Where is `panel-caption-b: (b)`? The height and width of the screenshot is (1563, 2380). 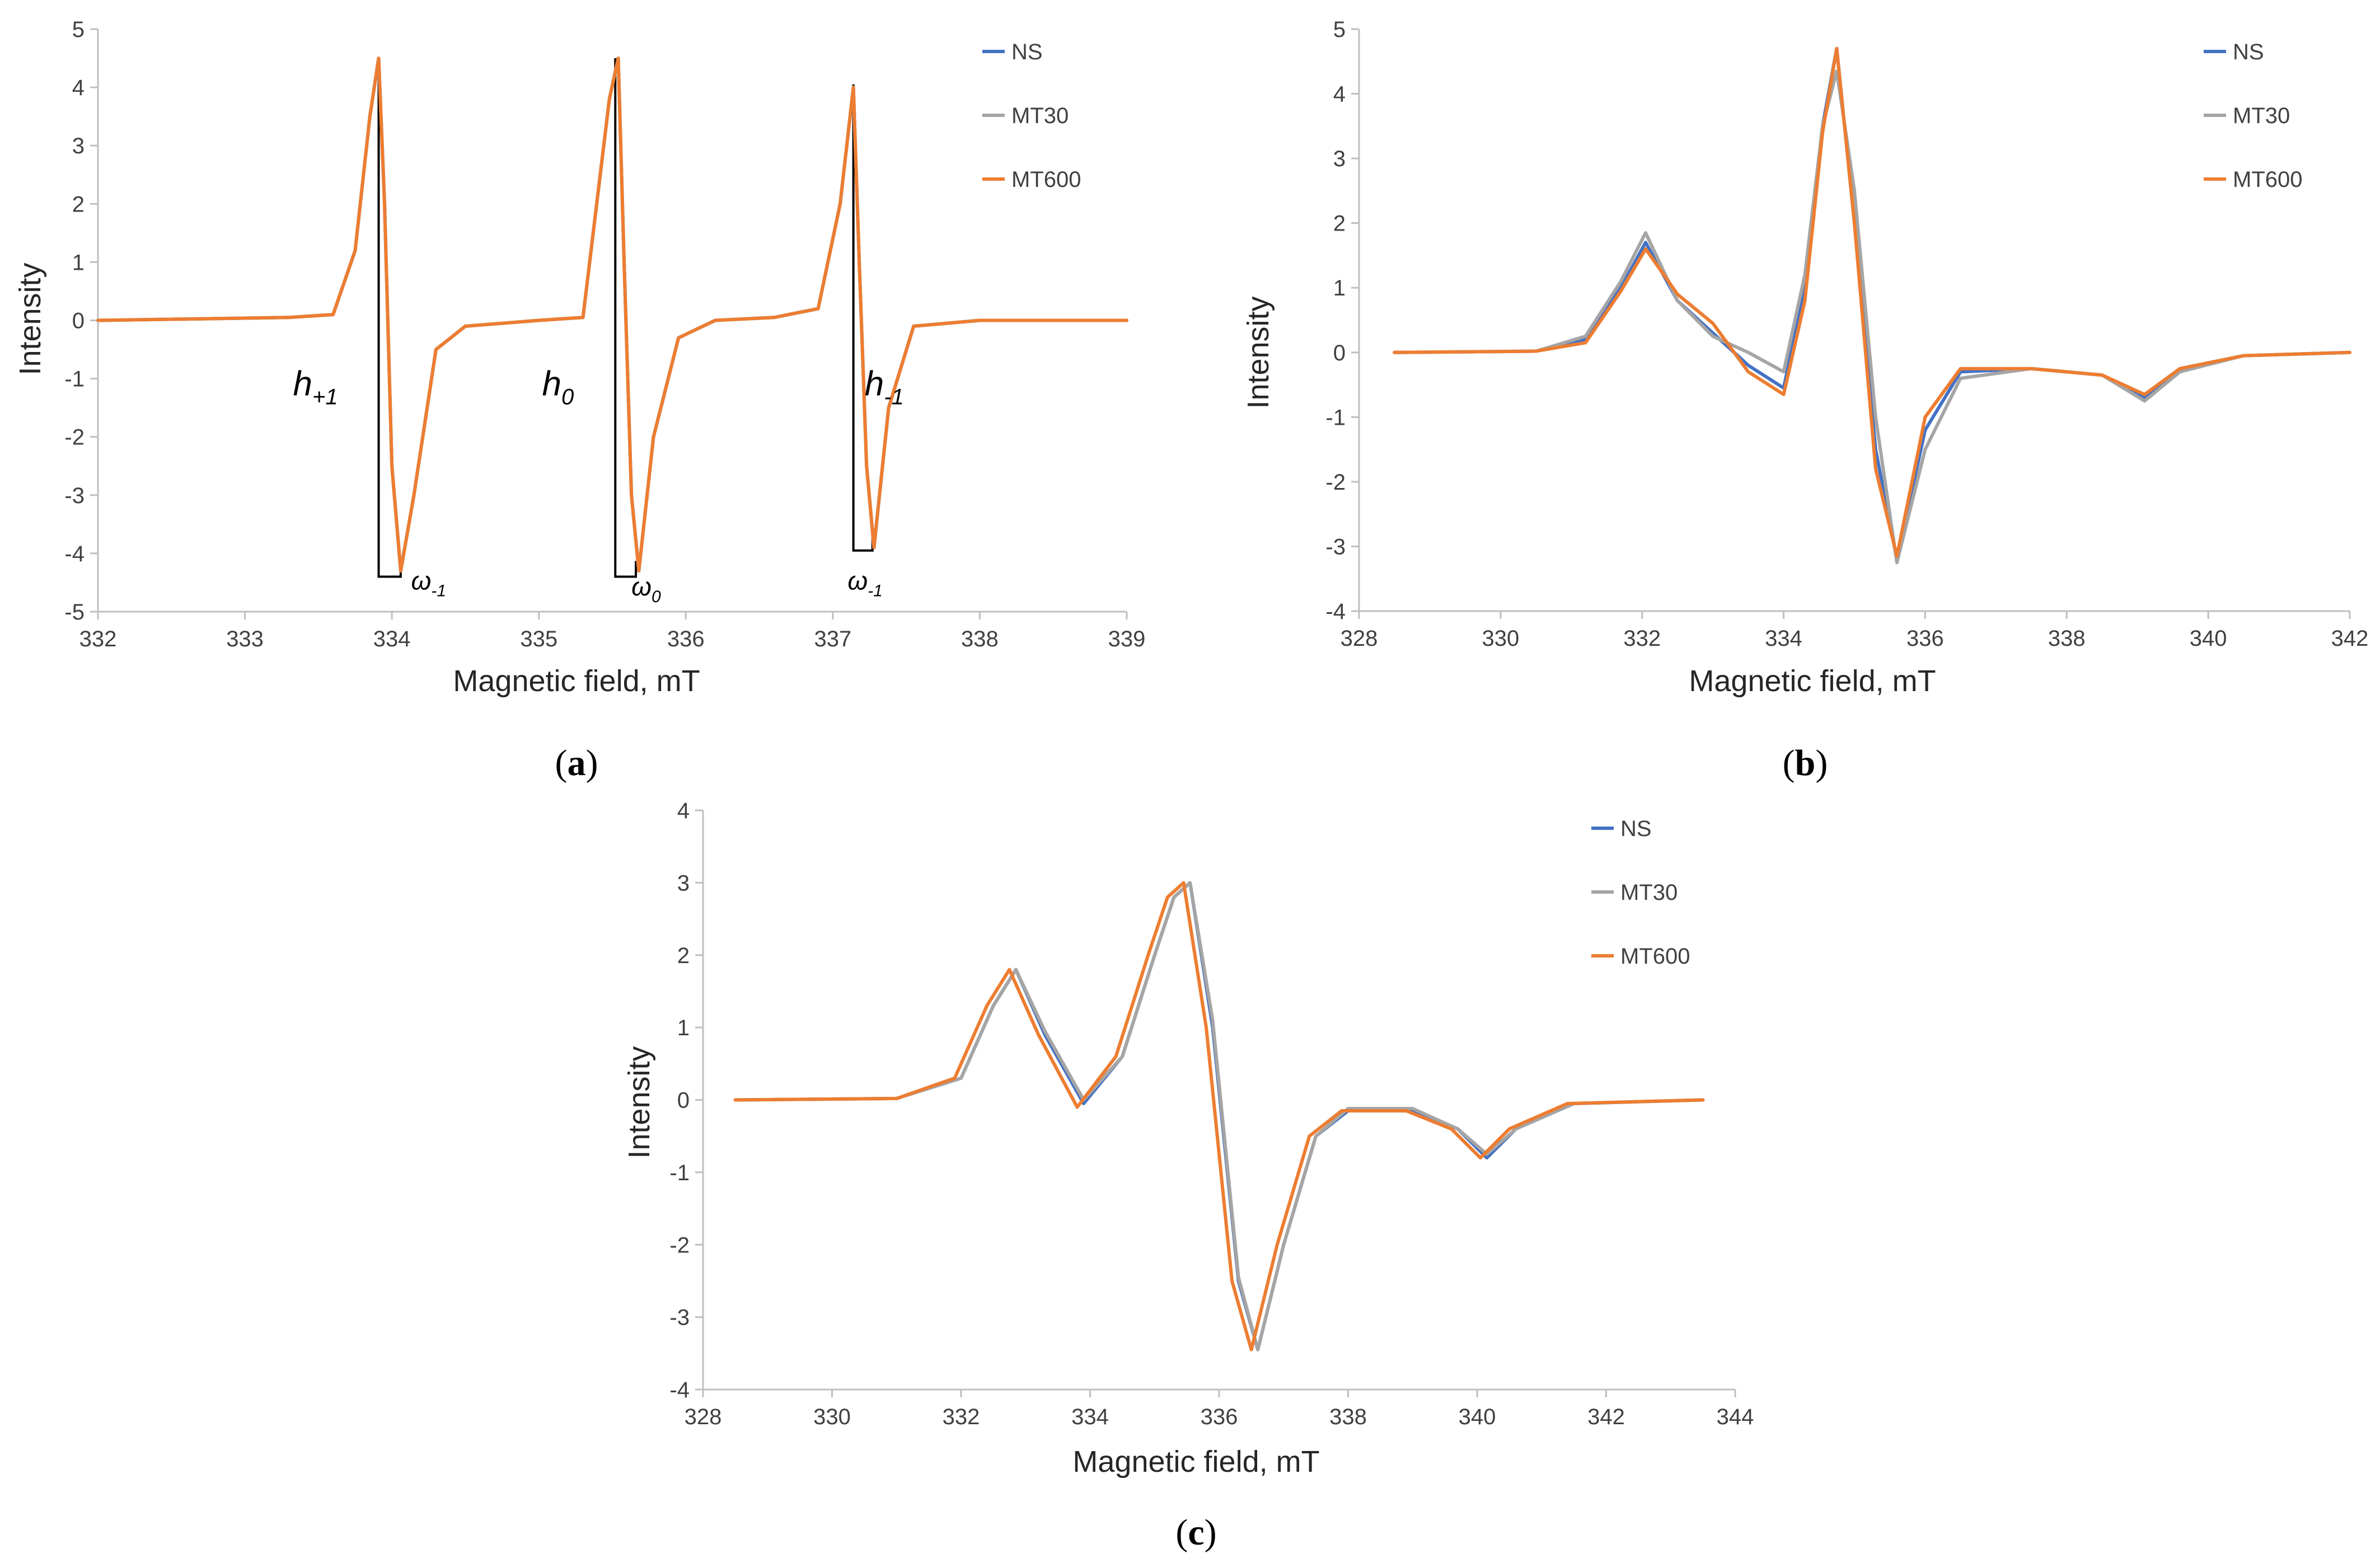
panel-caption-b: (b) is located at coordinates (1806, 763).